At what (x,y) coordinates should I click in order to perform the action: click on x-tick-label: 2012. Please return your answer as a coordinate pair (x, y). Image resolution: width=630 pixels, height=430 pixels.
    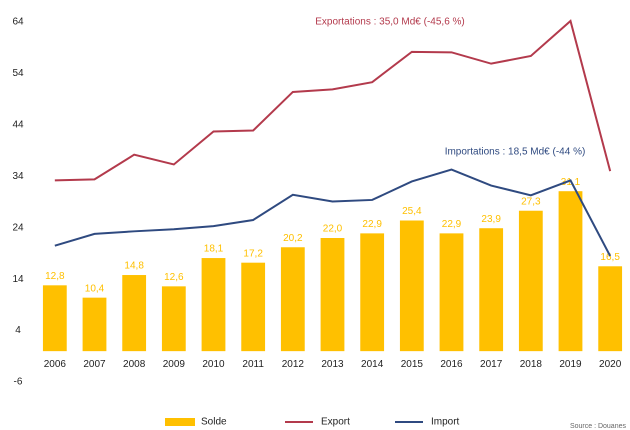
    Looking at the image, I should click on (293, 364).